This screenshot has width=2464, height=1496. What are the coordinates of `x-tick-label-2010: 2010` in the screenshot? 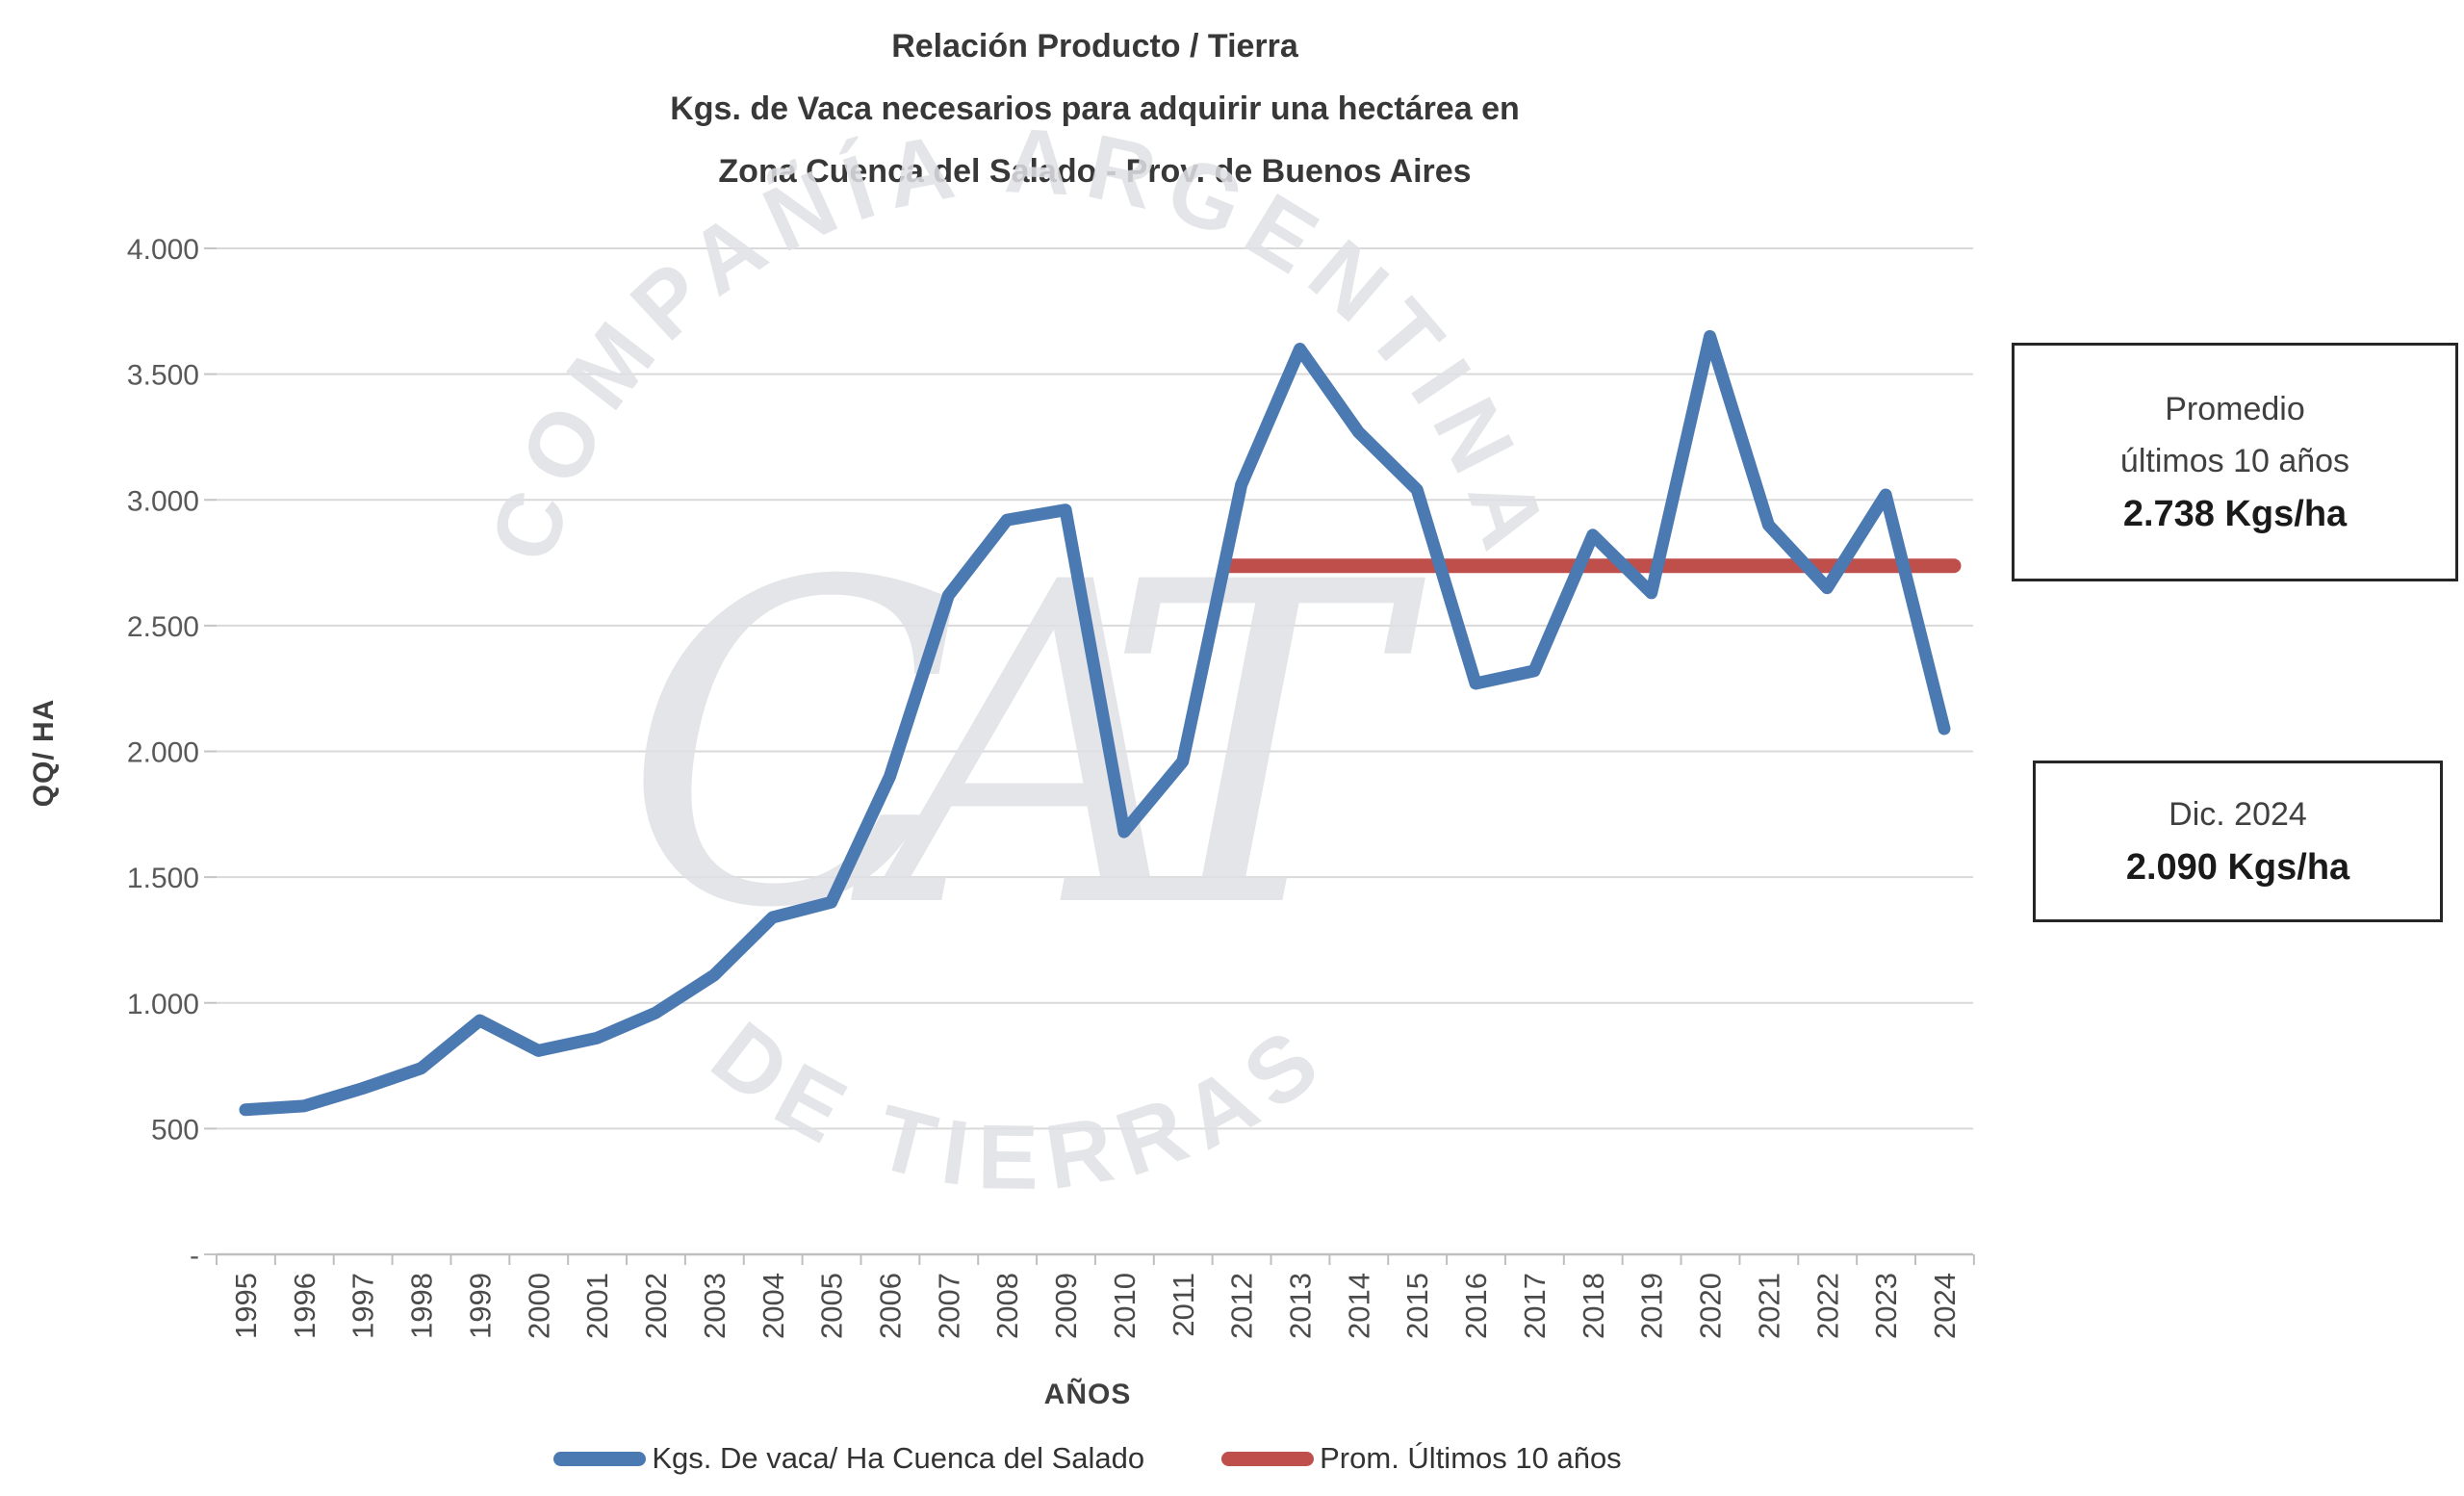 It's located at (1125, 1306).